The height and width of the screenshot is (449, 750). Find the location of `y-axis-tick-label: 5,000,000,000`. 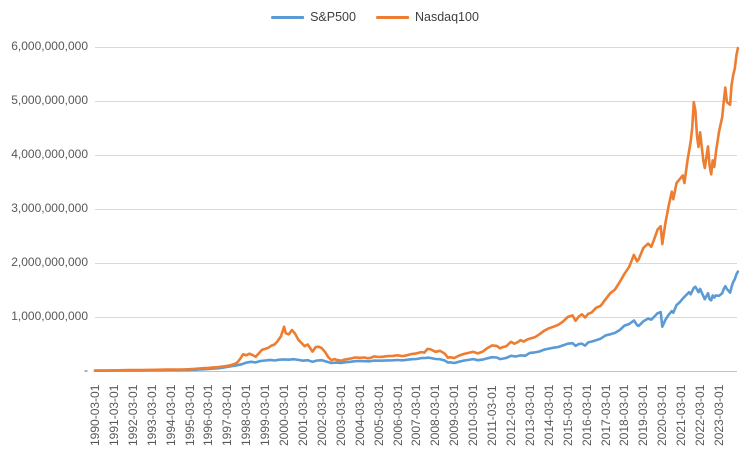

y-axis-tick-label: 5,000,000,000 is located at coordinates (49, 100).